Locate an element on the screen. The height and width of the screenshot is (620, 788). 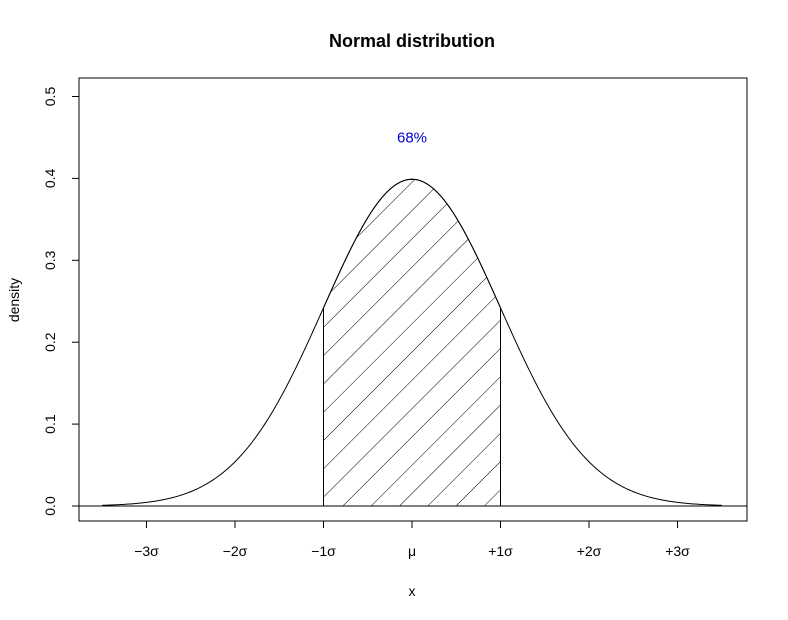
x-tick-label: −2σ is located at coordinates (235, 551).